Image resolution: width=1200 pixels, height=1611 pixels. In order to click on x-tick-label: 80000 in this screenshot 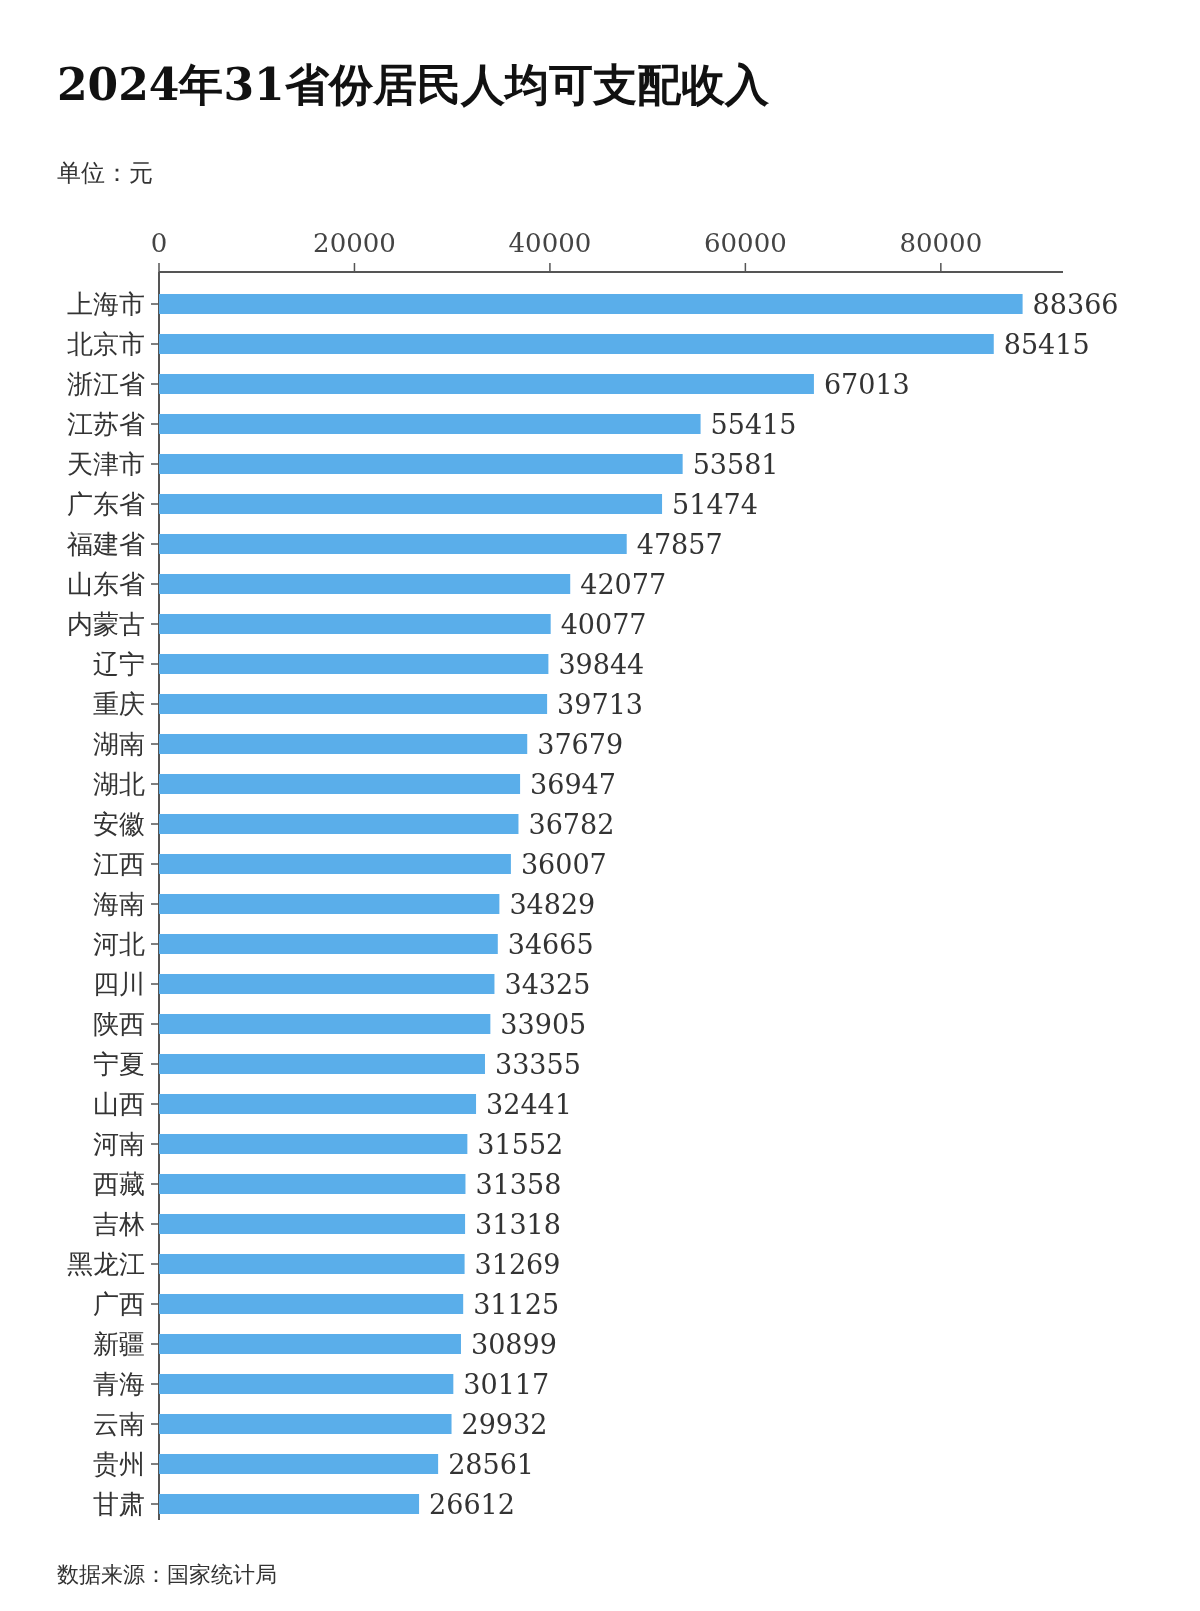, I will do `click(941, 243)`.